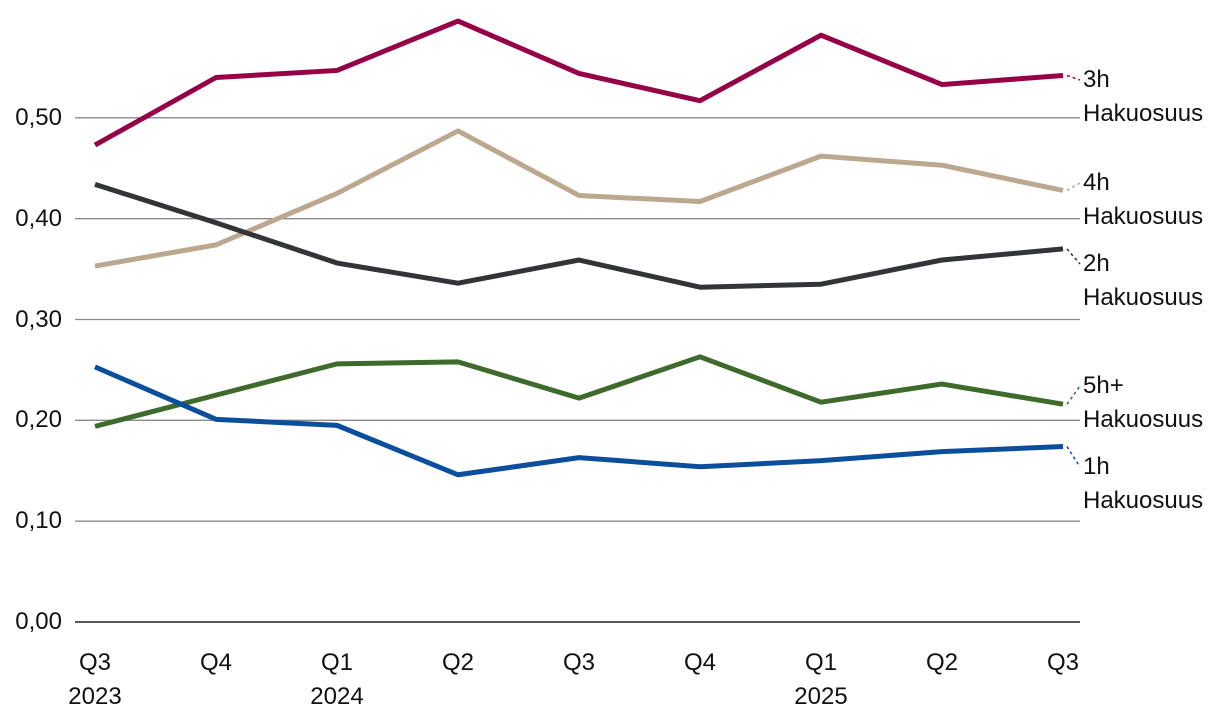  I want to click on x-tick-label: Q3 2023, so click(95, 679).